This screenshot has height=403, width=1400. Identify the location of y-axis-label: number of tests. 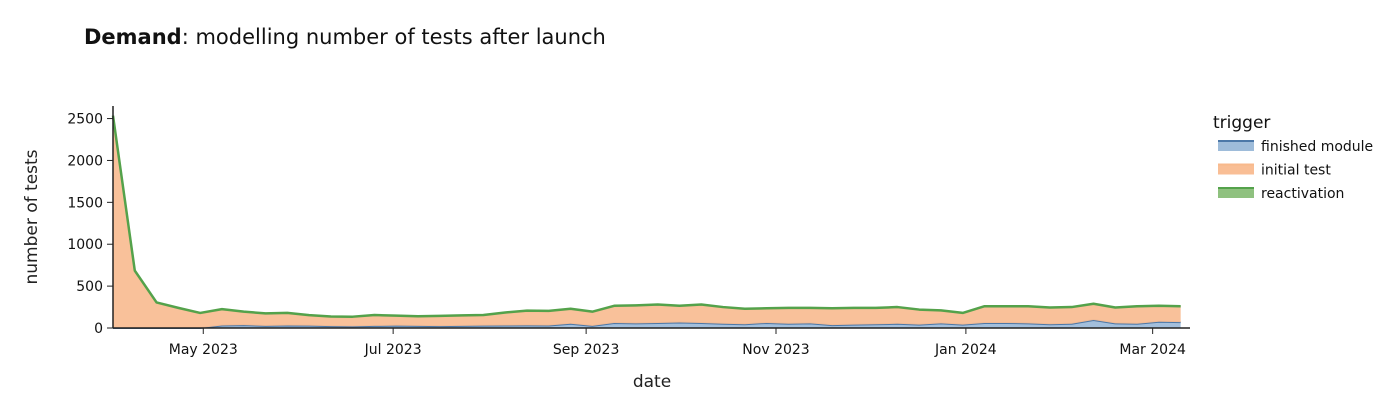
(32, 216).